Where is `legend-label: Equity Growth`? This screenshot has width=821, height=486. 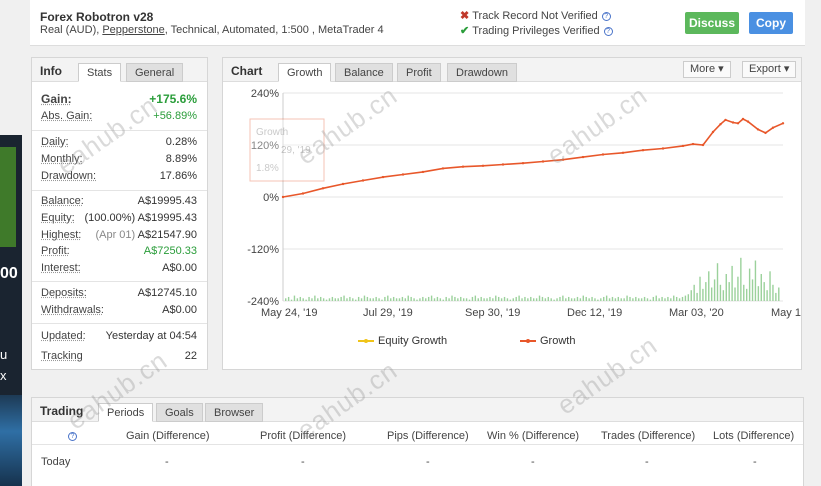
legend-label: Equity Growth is located at coordinates (413, 341).